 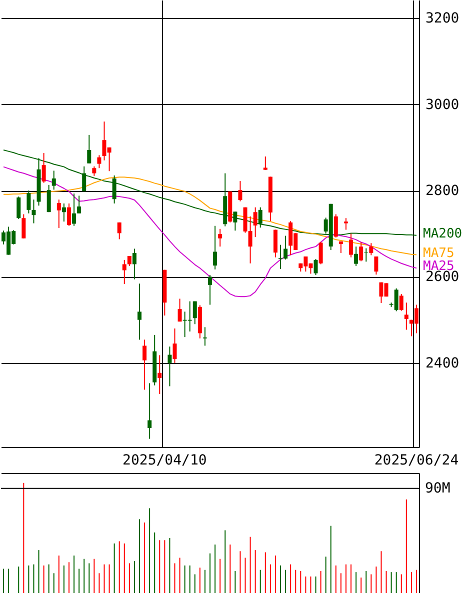 I want to click on x-tick-label: 2025/04/10, so click(x=164, y=460).